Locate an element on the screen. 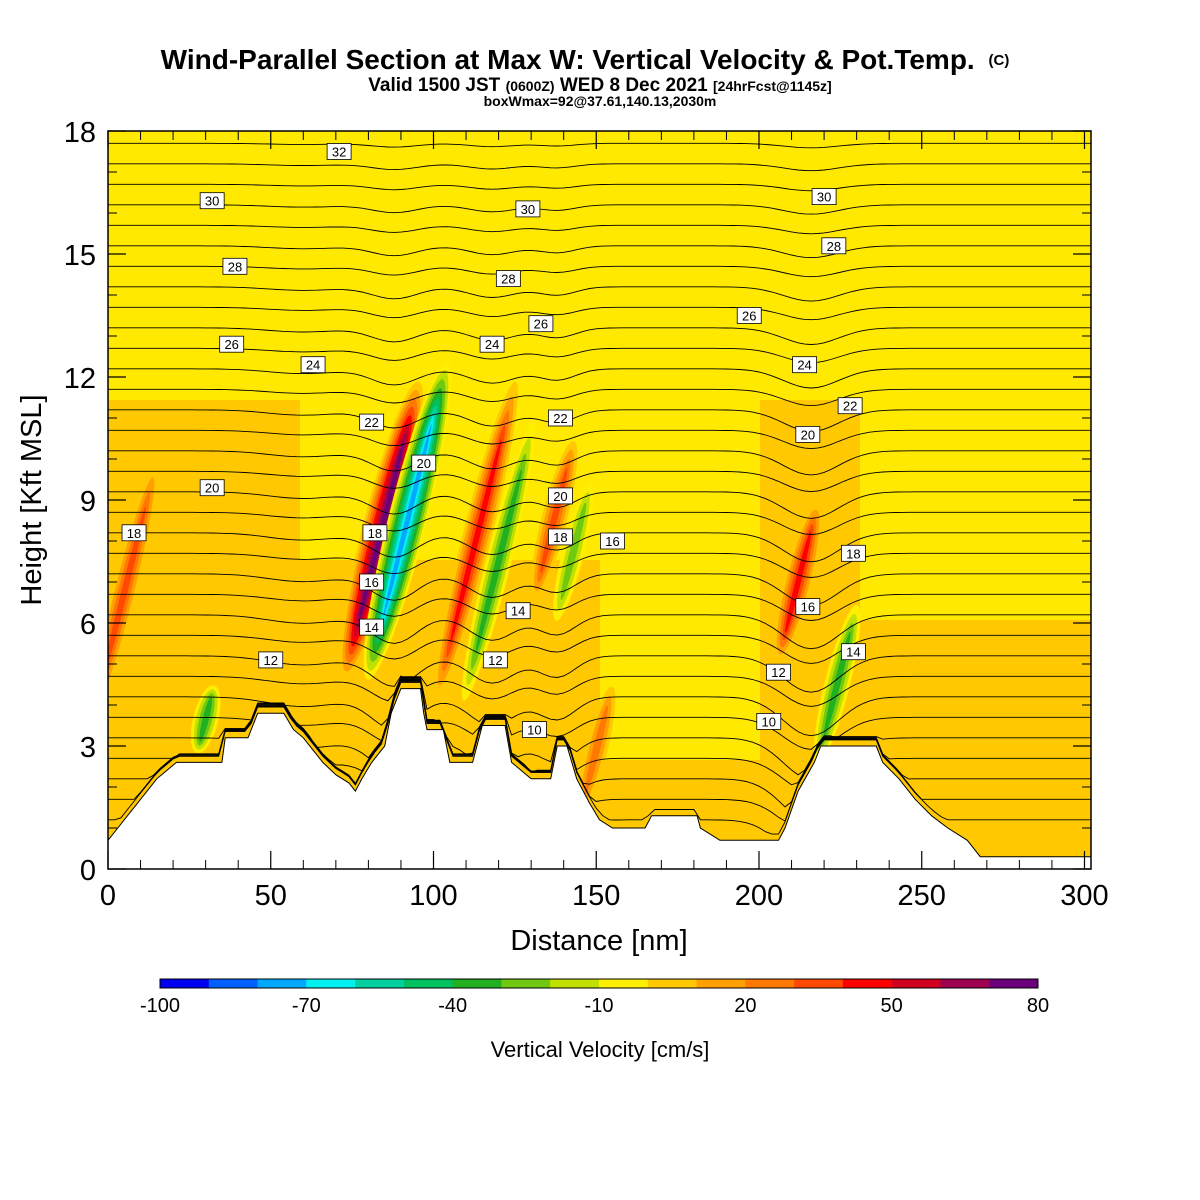  chart-subtitle-box: boxWmax=92@37.61,140.13,2030m is located at coordinates (600, 101).